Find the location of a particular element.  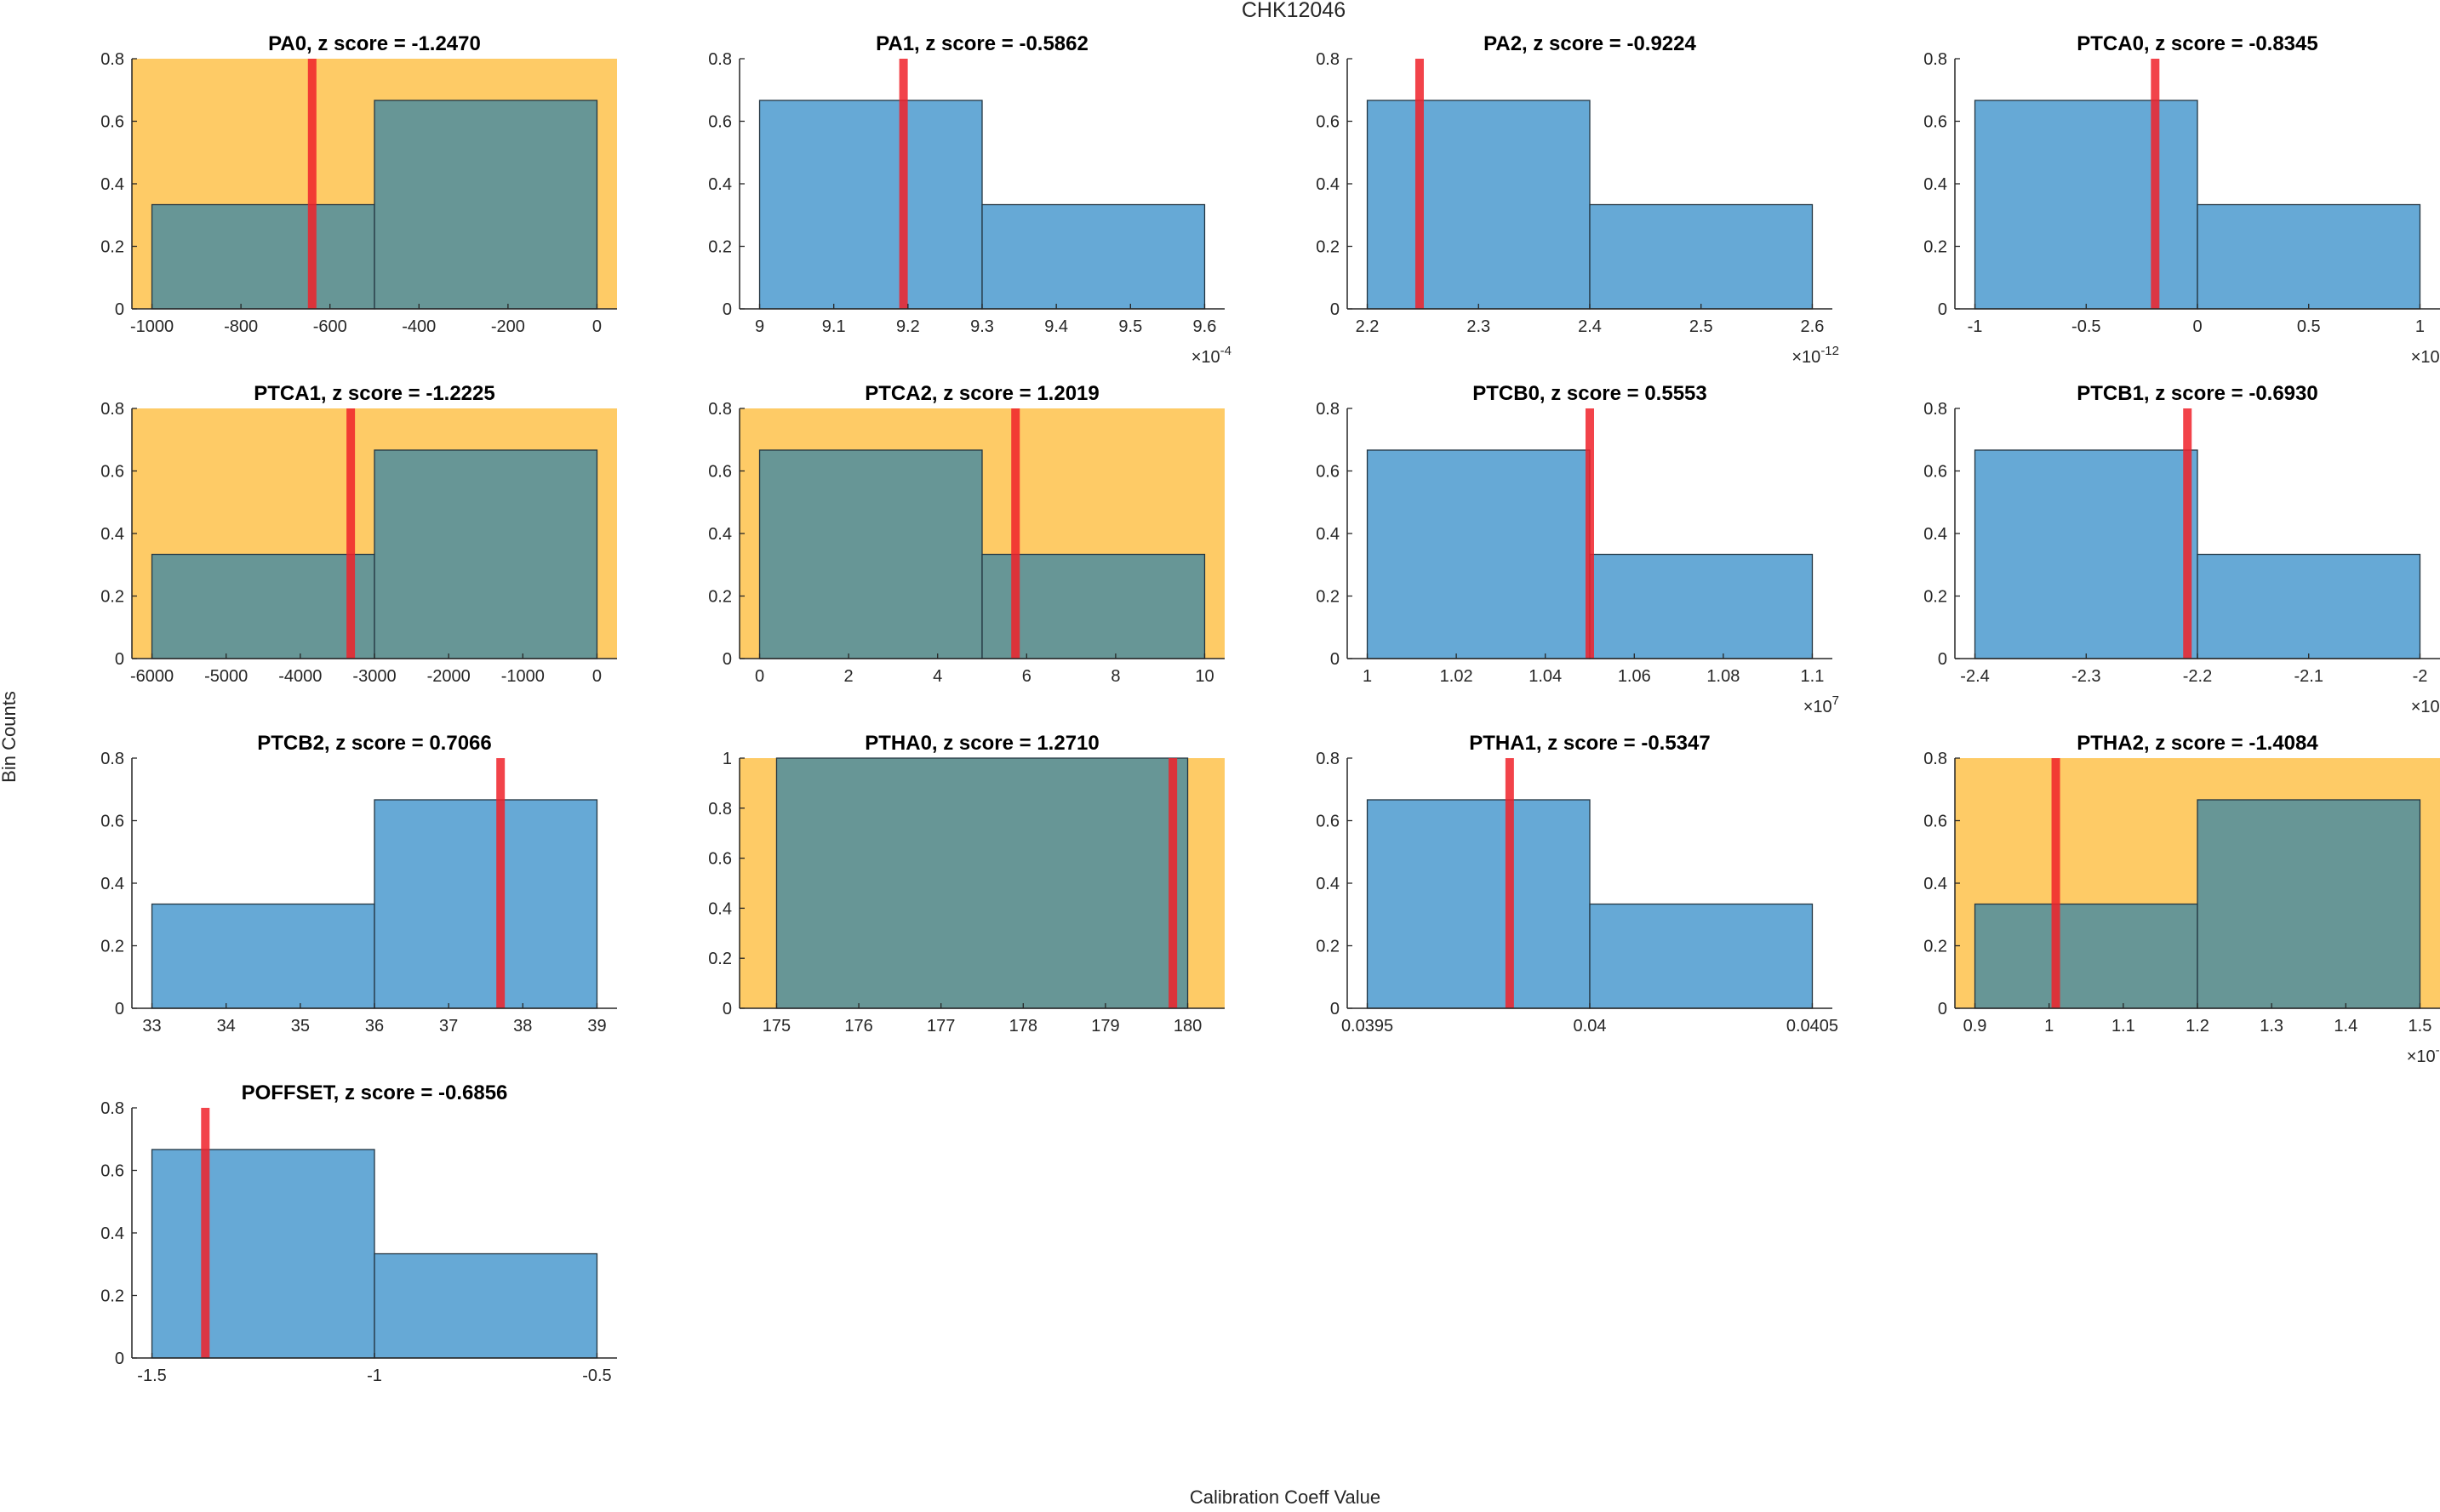

x-tick-label: 175 is located at coordinates (777, 1026).